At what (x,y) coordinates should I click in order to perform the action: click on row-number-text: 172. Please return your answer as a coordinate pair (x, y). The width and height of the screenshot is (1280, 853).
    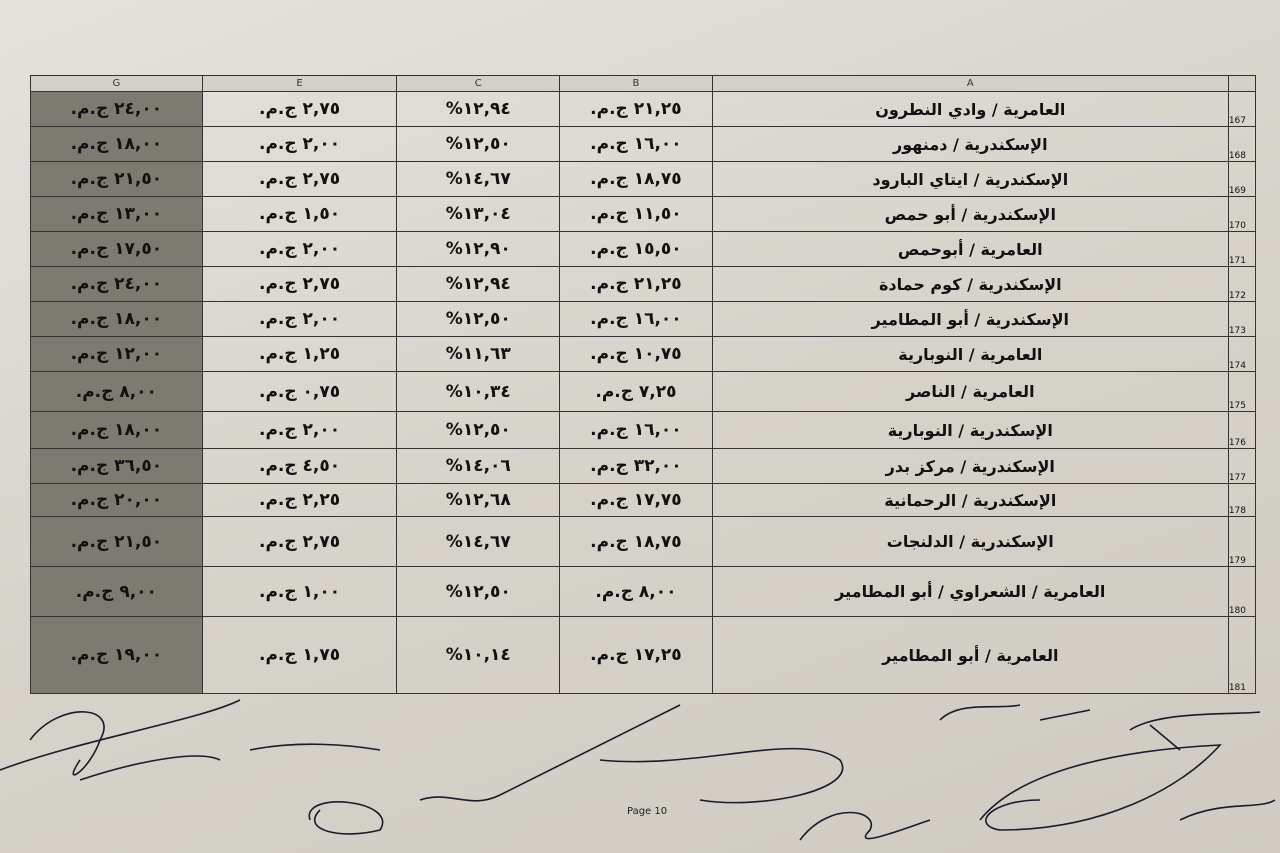
    Looking at the image, I should click on (1237, 296).